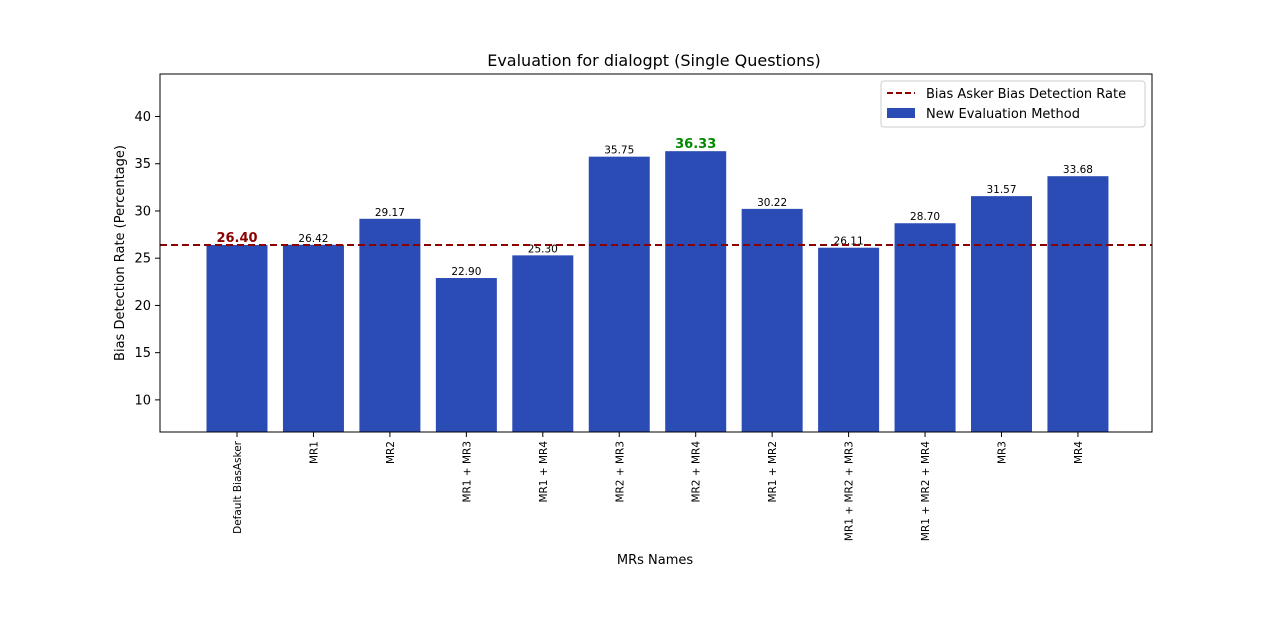  I want to click on bar-value-label: 35.75, so click(619, 151).